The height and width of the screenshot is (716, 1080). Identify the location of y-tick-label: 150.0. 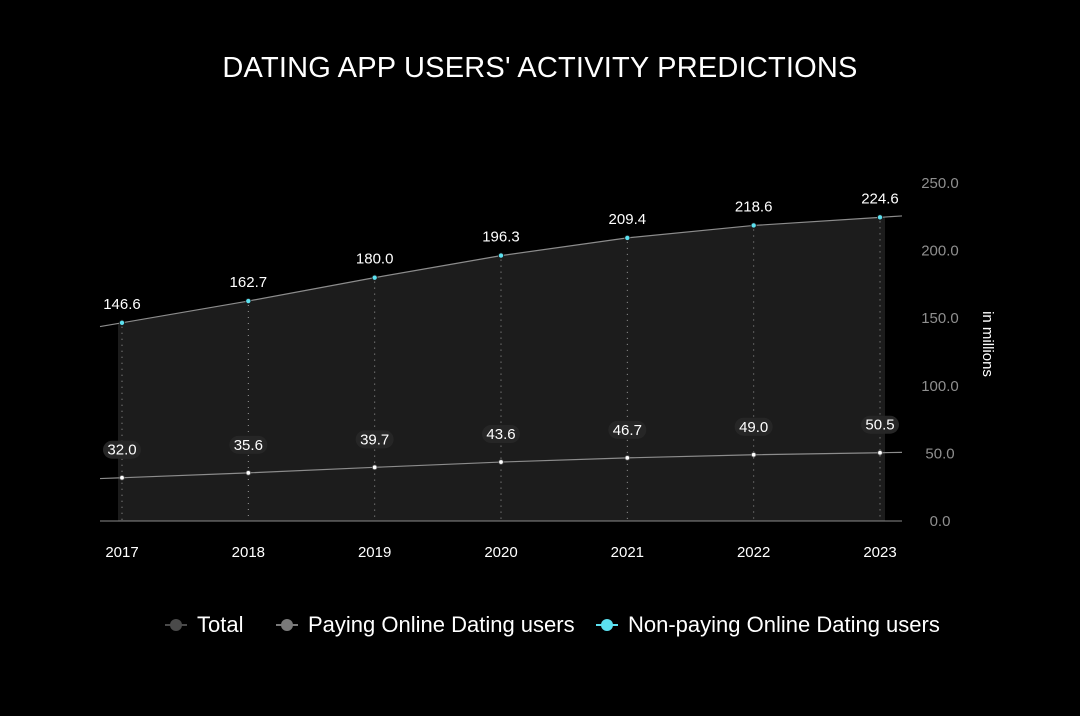
(940, 318).